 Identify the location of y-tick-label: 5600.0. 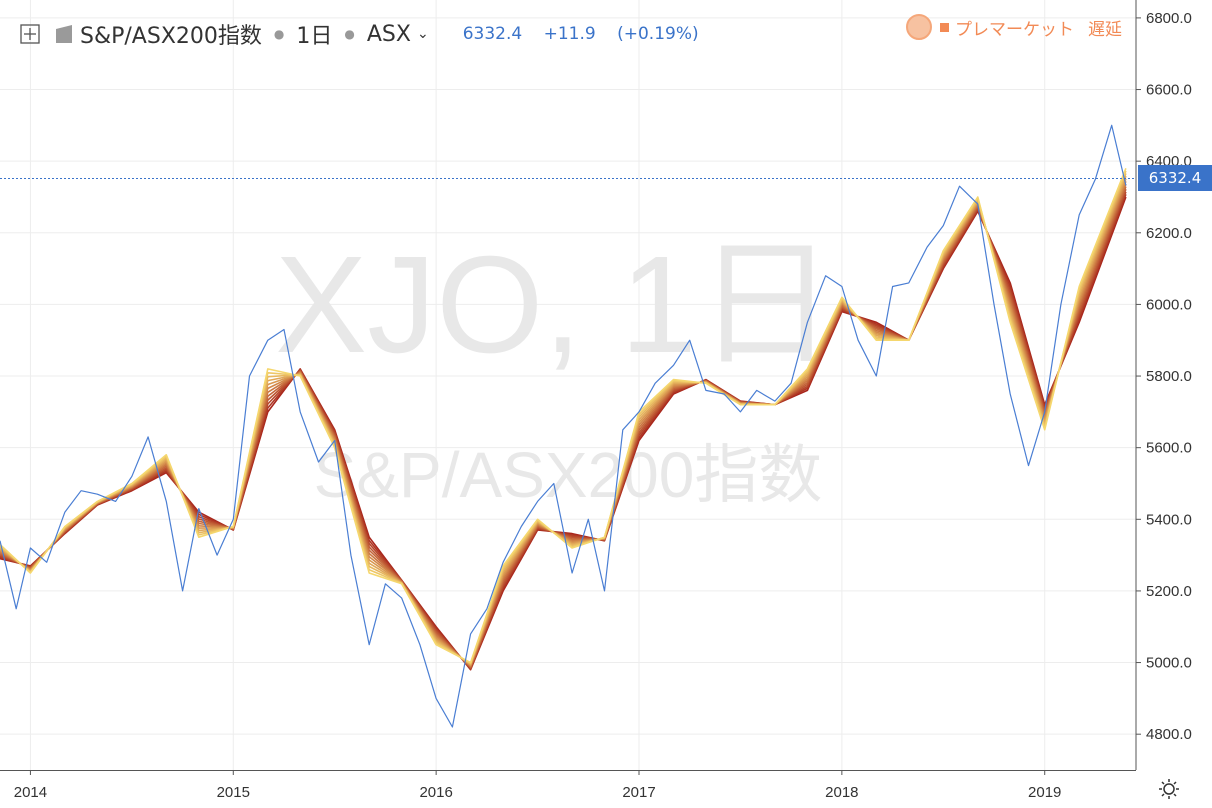
(1169, 448).